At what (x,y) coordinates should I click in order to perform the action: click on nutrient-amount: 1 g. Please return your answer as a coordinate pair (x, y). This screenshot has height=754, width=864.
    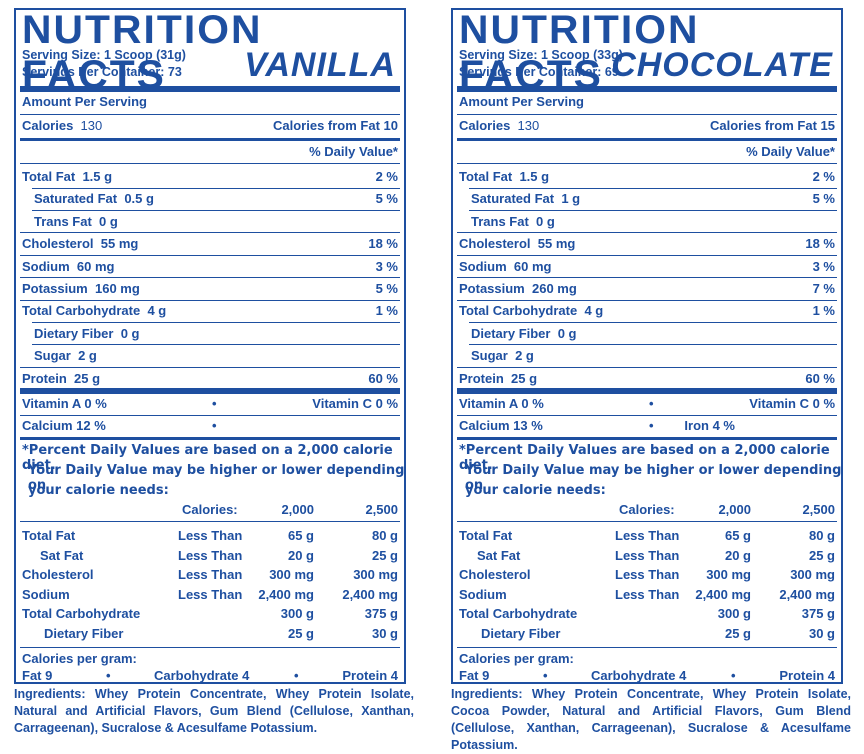
    Looking at the image, I should click on (571, 199).